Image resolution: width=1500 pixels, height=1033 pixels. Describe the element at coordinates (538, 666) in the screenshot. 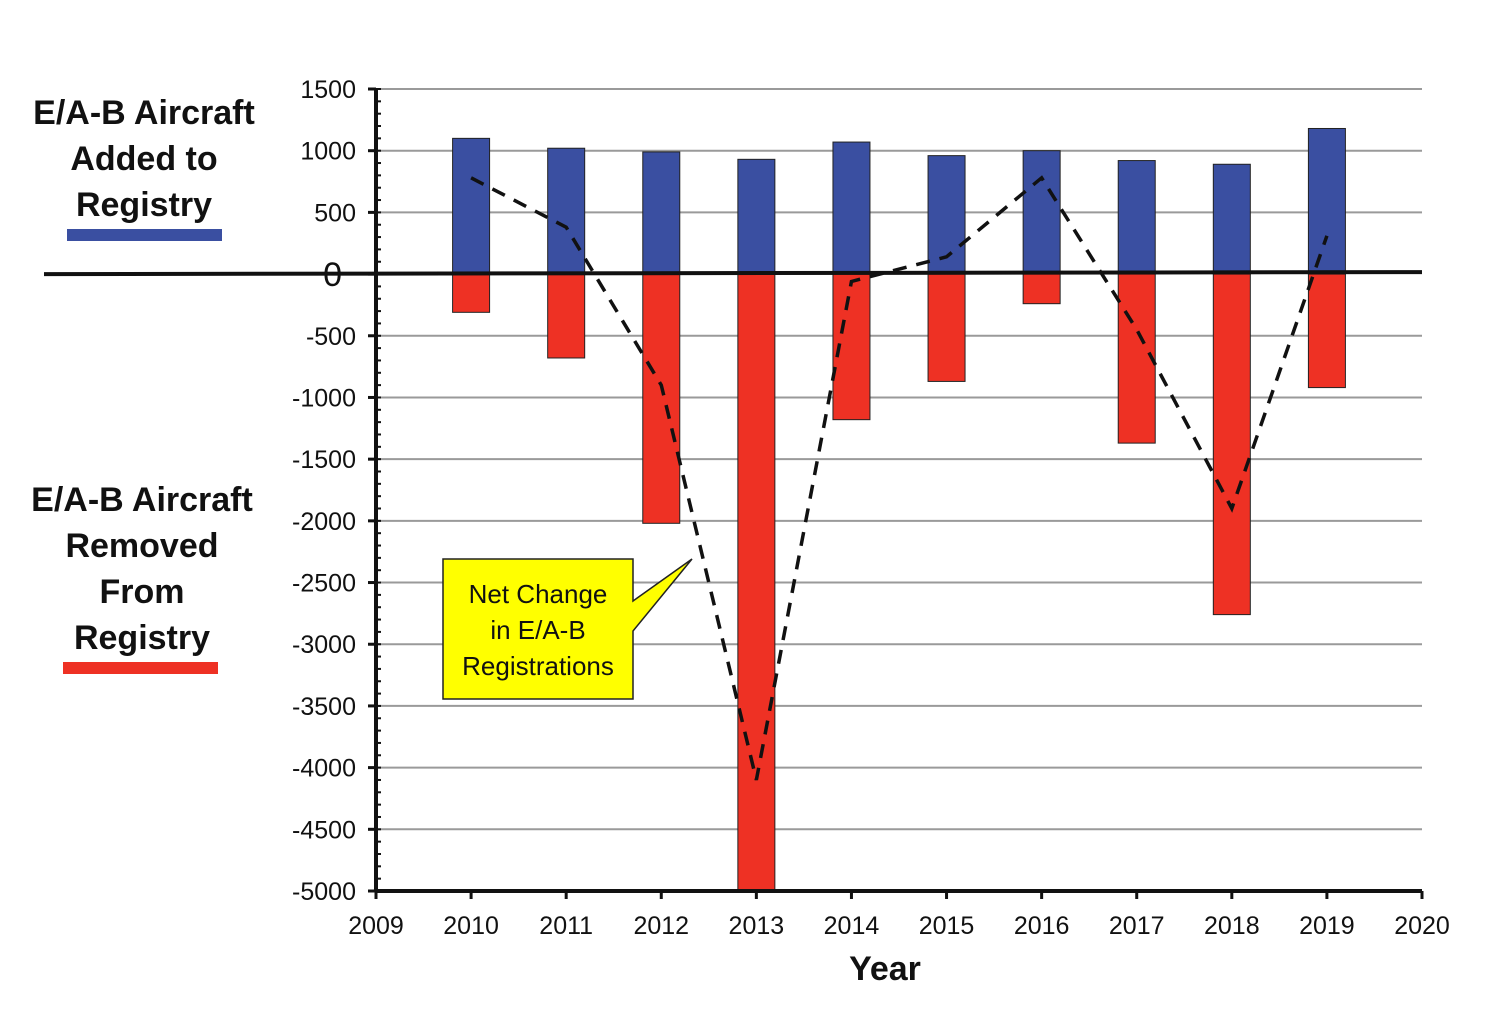

I see `callout-text: Registrations` at that location.